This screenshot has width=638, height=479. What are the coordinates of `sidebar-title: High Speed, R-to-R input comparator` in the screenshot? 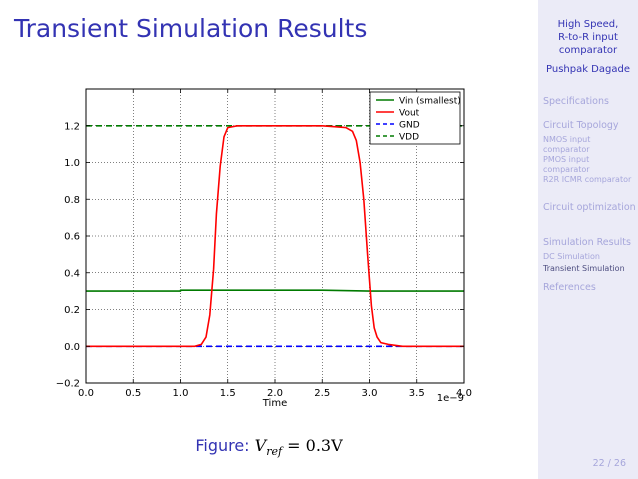 It's located at (588, 37).